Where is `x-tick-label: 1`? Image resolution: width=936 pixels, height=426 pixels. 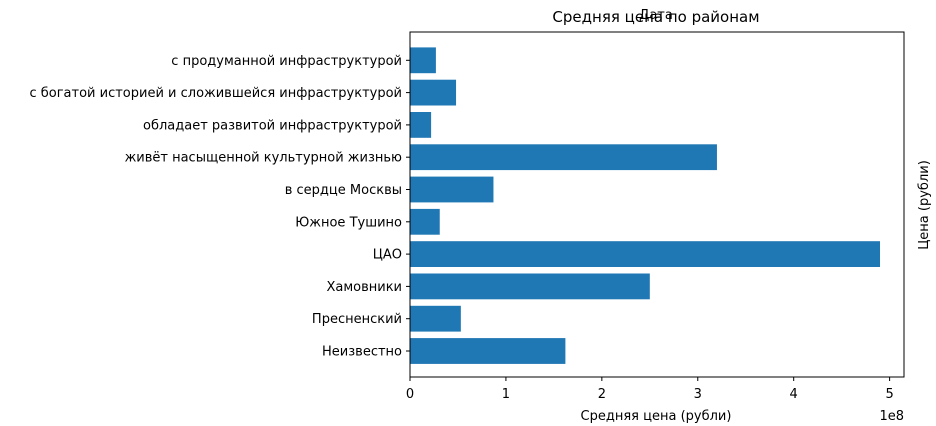 x-tick-label: 1 is located at coordinates (506, 394).